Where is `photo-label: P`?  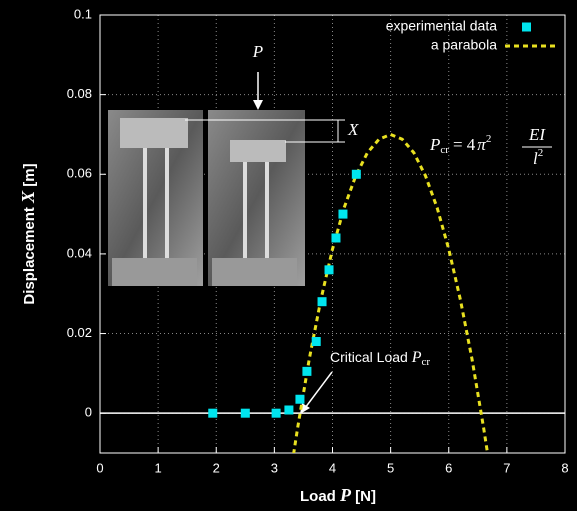 photo-label: P is located at coordinates (257, 51).